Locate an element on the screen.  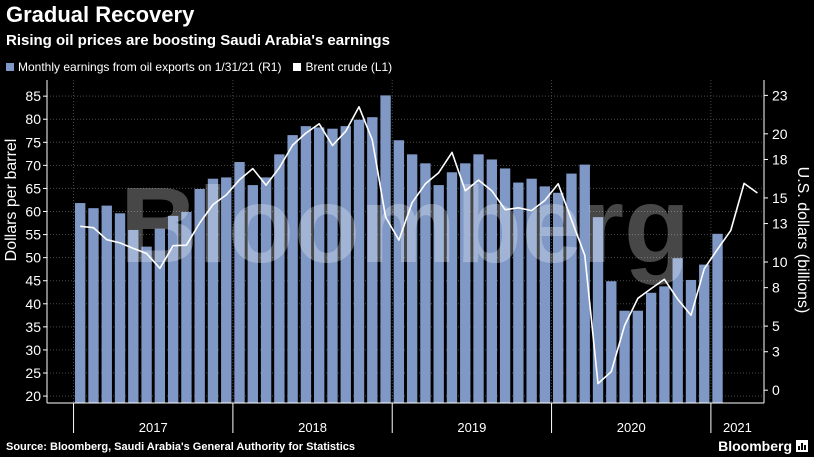
bar-chart-icon is located at coordinates (802, 446).